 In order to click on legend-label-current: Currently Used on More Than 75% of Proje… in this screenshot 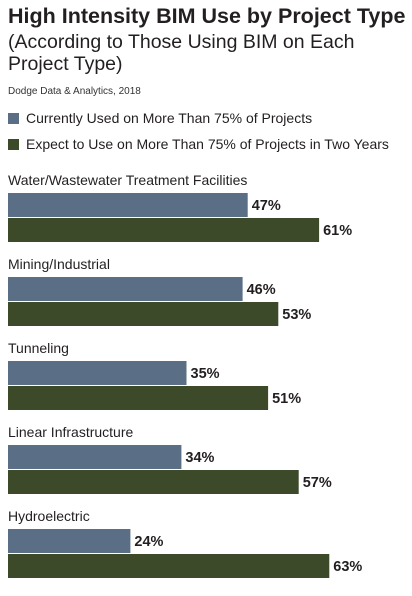, I will do `click(169, 118)`.